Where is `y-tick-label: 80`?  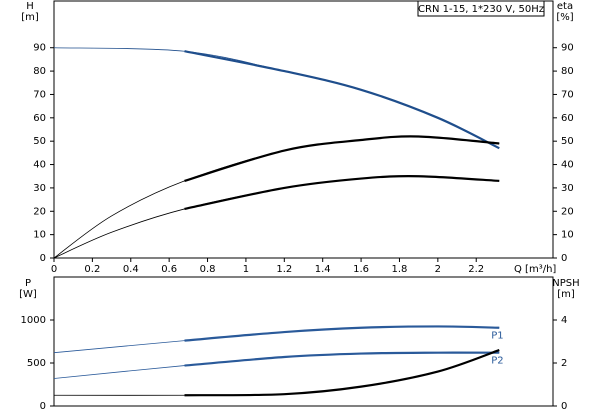
y-tick-label: 80 is located at coordinates (39, 71).